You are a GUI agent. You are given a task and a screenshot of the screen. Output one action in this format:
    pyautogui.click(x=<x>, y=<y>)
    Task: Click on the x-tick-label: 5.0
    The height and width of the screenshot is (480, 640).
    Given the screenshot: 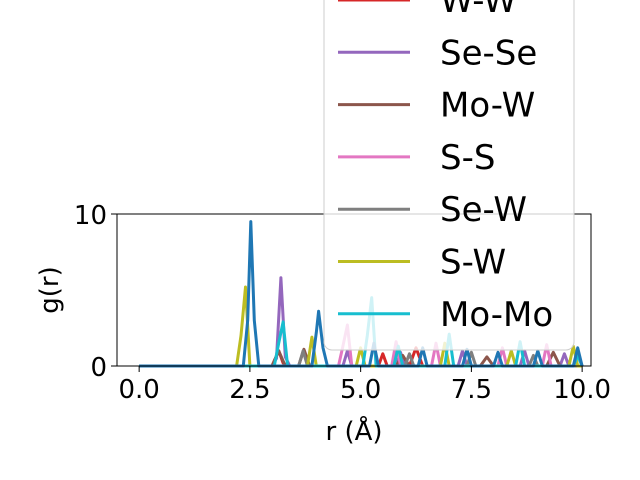 What is the action you would take?
    pyautogui.click(x=360, y=390)
    